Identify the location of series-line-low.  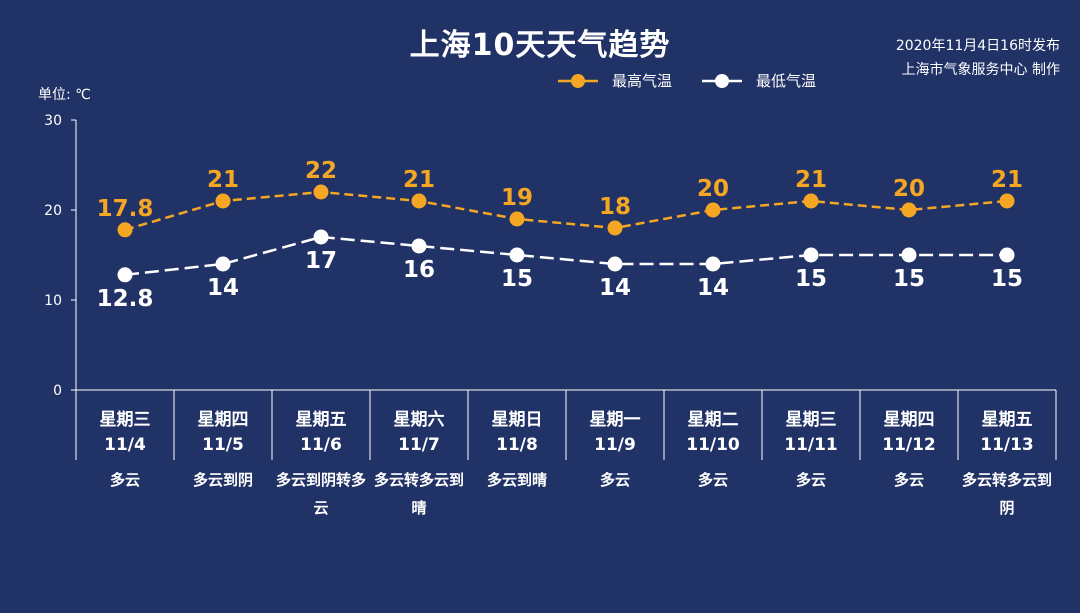
(565, 256).